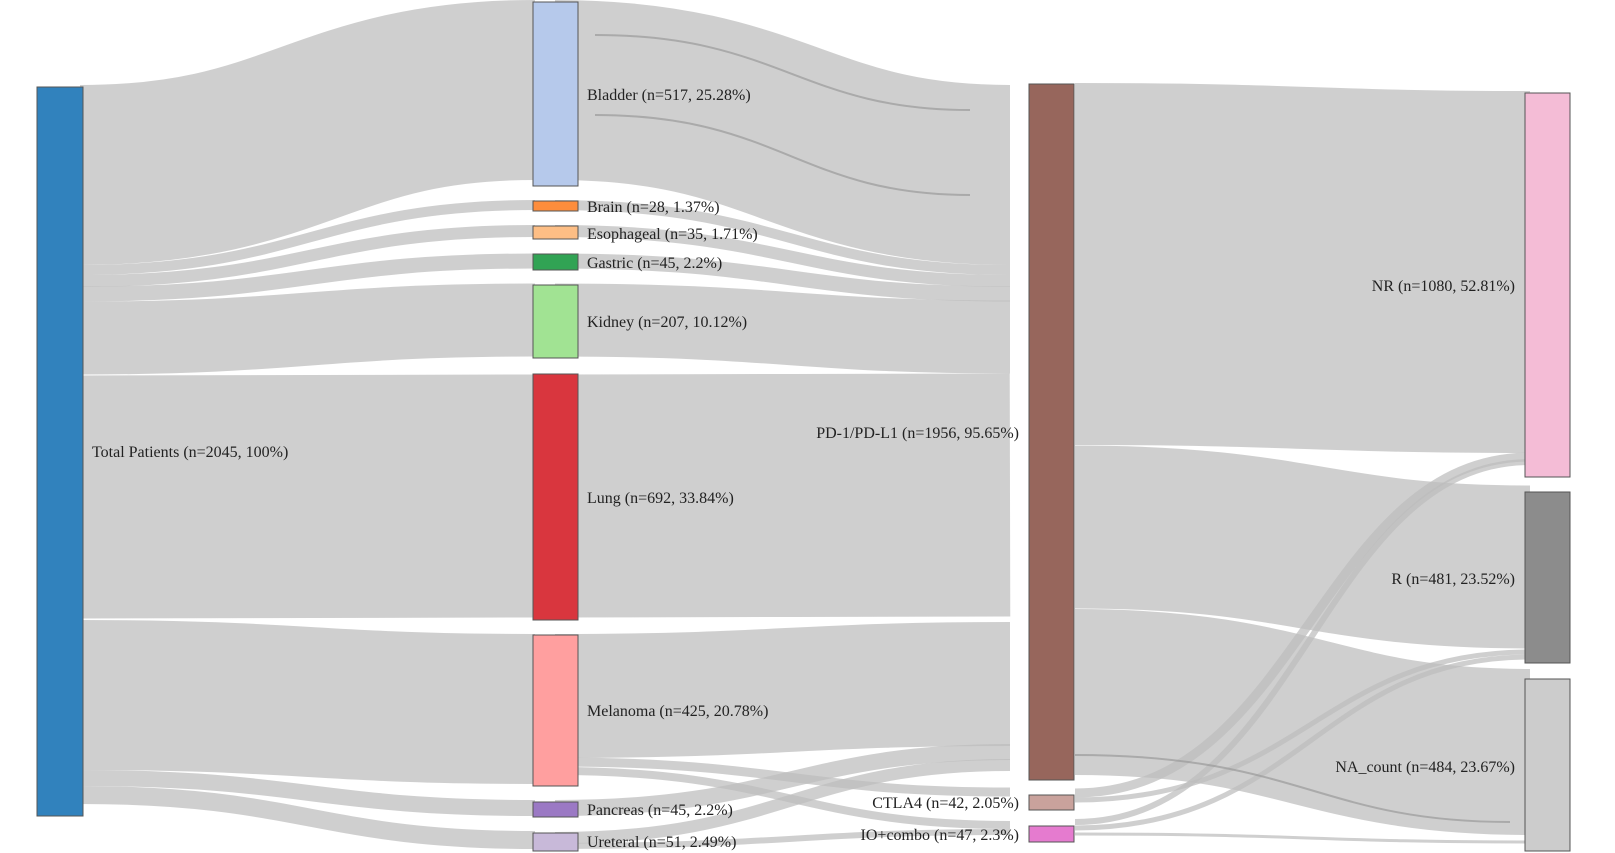 This screenshot has height=853, width=1615. Describe the element at coordinates (190, 452) in the screenshot. I see `label-total: Total Patients (n=2045, 100%)` at that location.